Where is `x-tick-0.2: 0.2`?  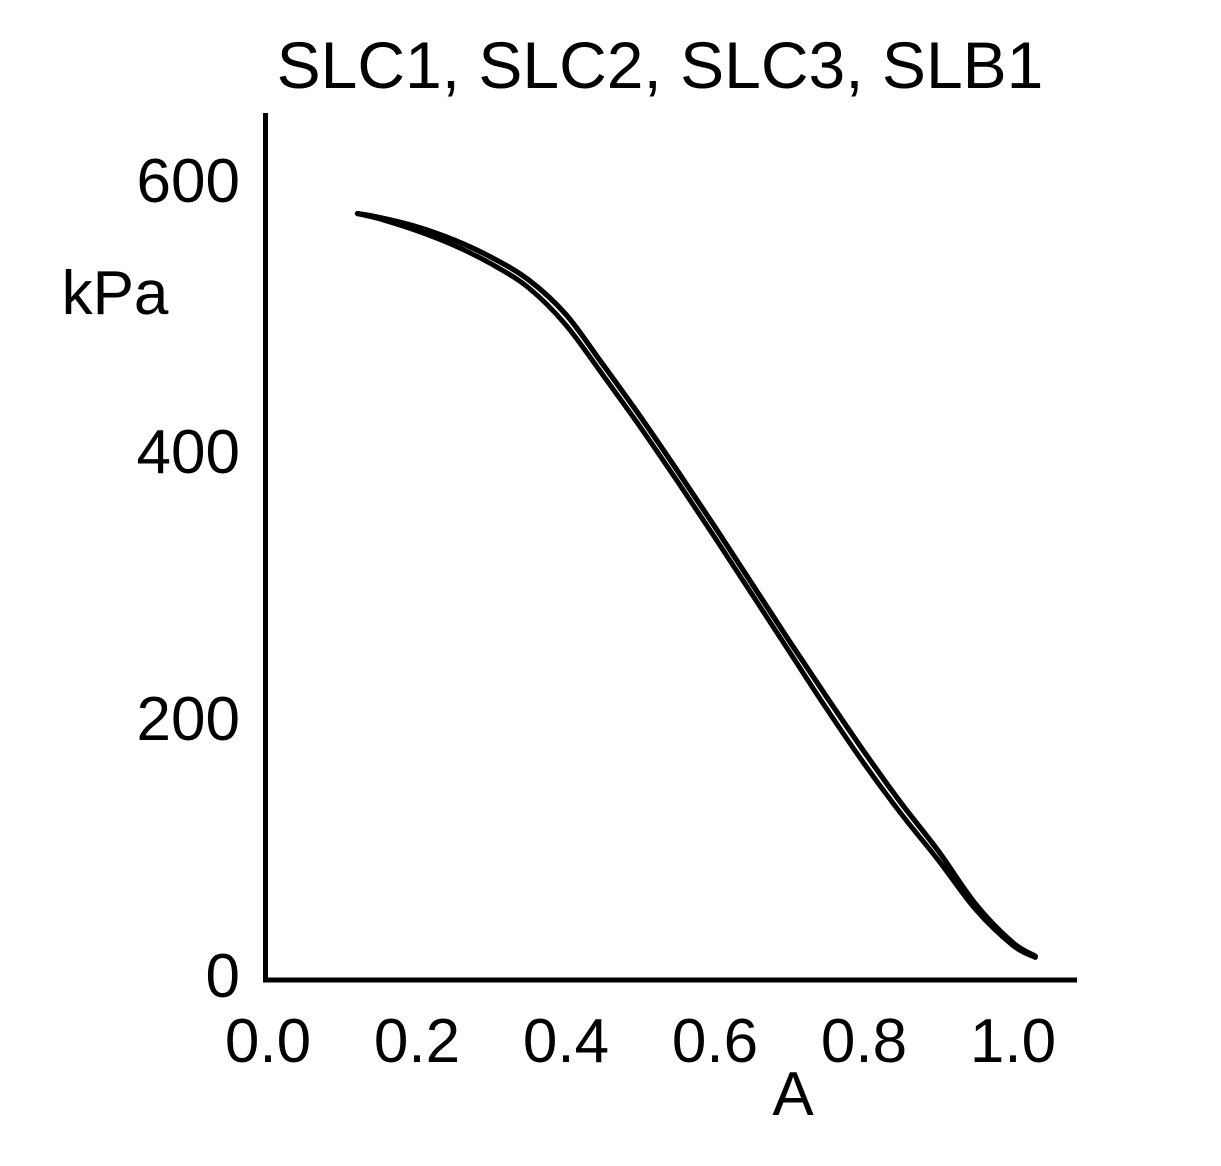
x-tick-0.2: 0.2 is located at coordinates (417, 1041).